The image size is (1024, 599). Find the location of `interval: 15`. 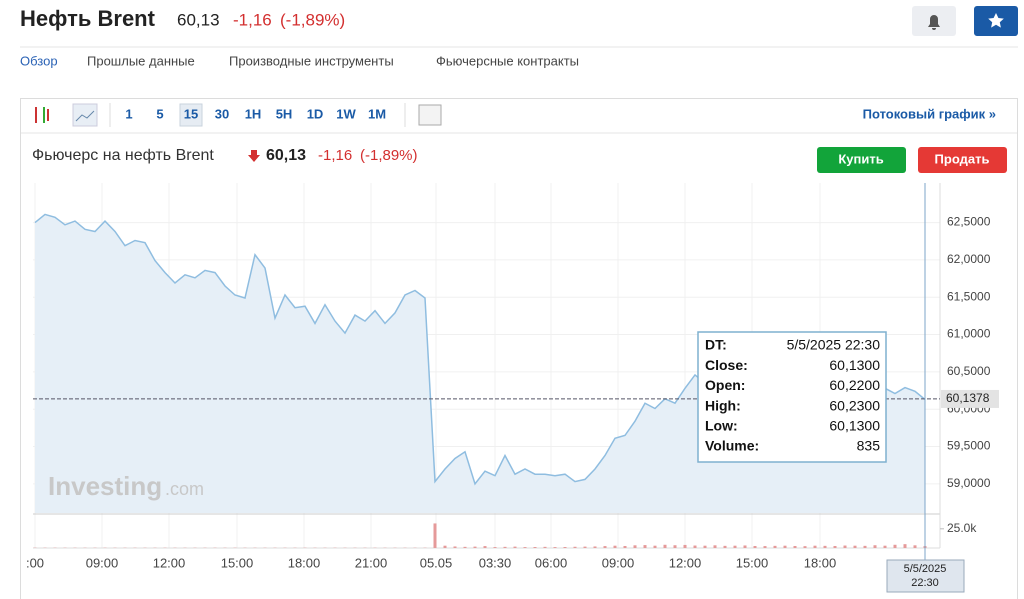

interval: 15 is located at coordinates (191, 113).